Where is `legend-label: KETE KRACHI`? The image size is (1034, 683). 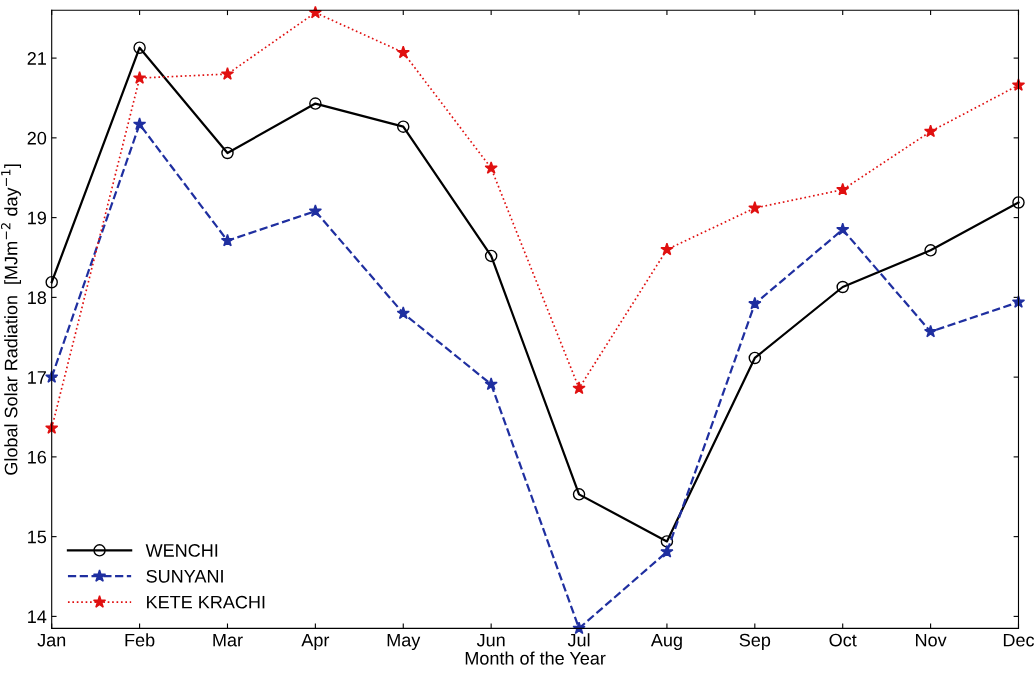 legend-label: KETE KRACHI is located at coordinates (206, 602).